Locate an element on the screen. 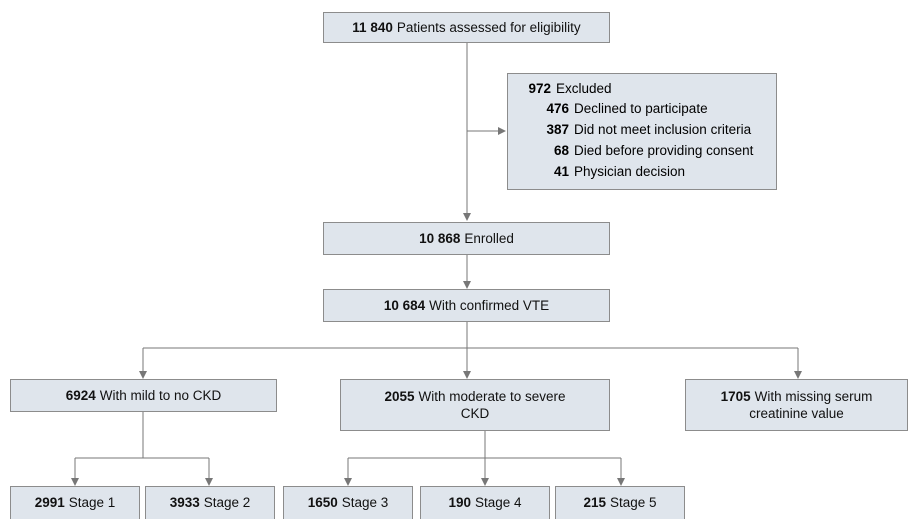 This screenshot has height=519, width=918. node-text: 10 684 With confirmed VTE is located at coordinates (466, 305).